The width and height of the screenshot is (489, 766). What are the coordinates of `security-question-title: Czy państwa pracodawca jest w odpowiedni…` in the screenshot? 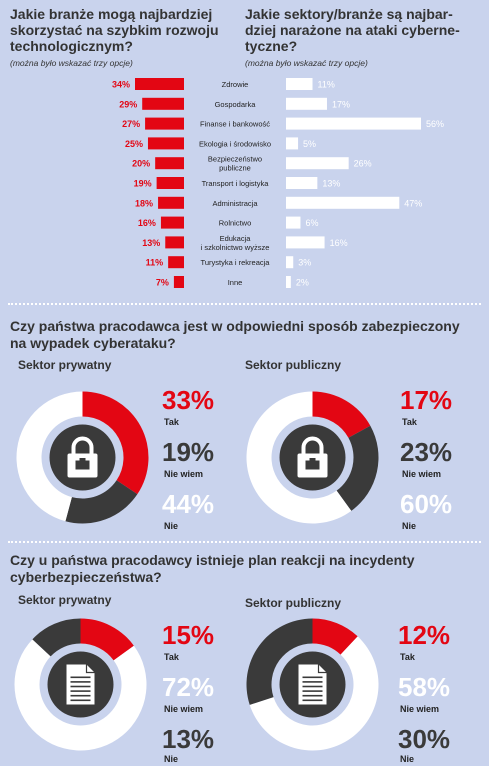 It's located at (245, 335).